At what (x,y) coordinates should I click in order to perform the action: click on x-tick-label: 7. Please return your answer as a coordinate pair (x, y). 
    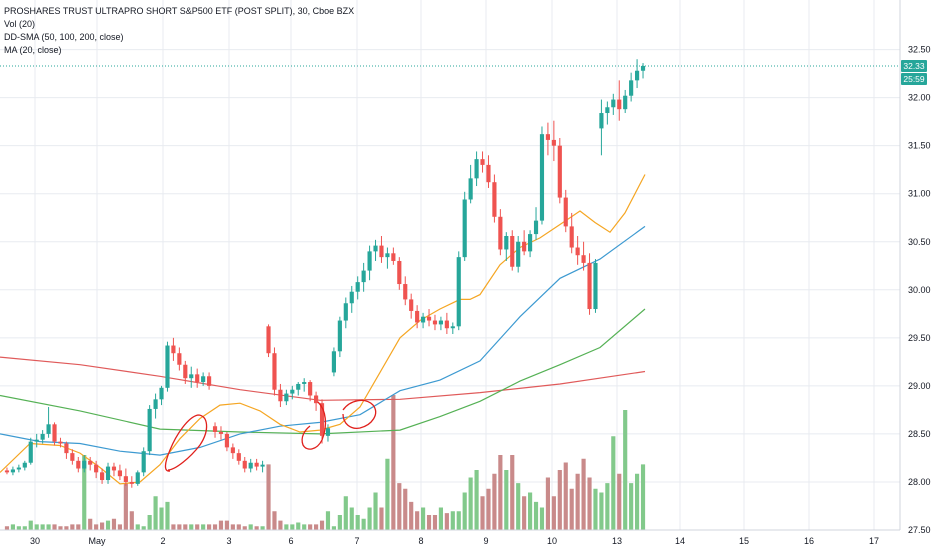
    Looking at the image, I should click on (356, 541).